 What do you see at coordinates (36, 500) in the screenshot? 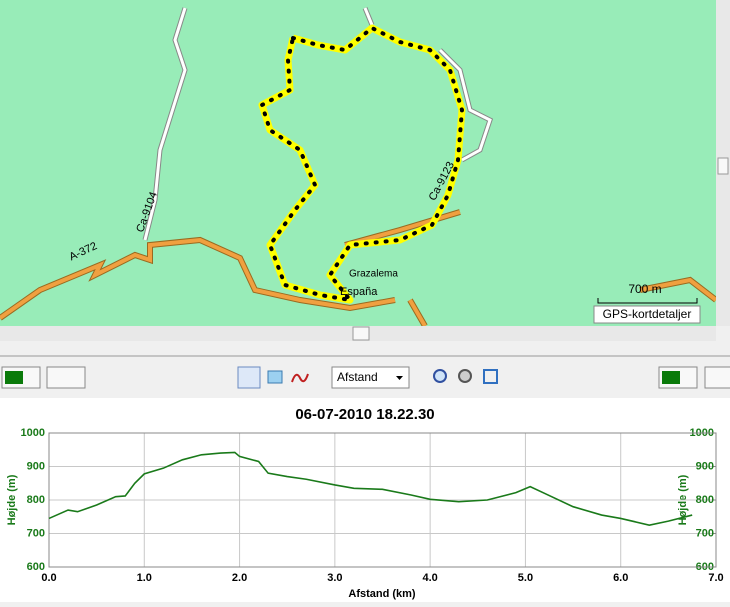
I see `y-tick-label: 800` at bounding box center [36, 500].